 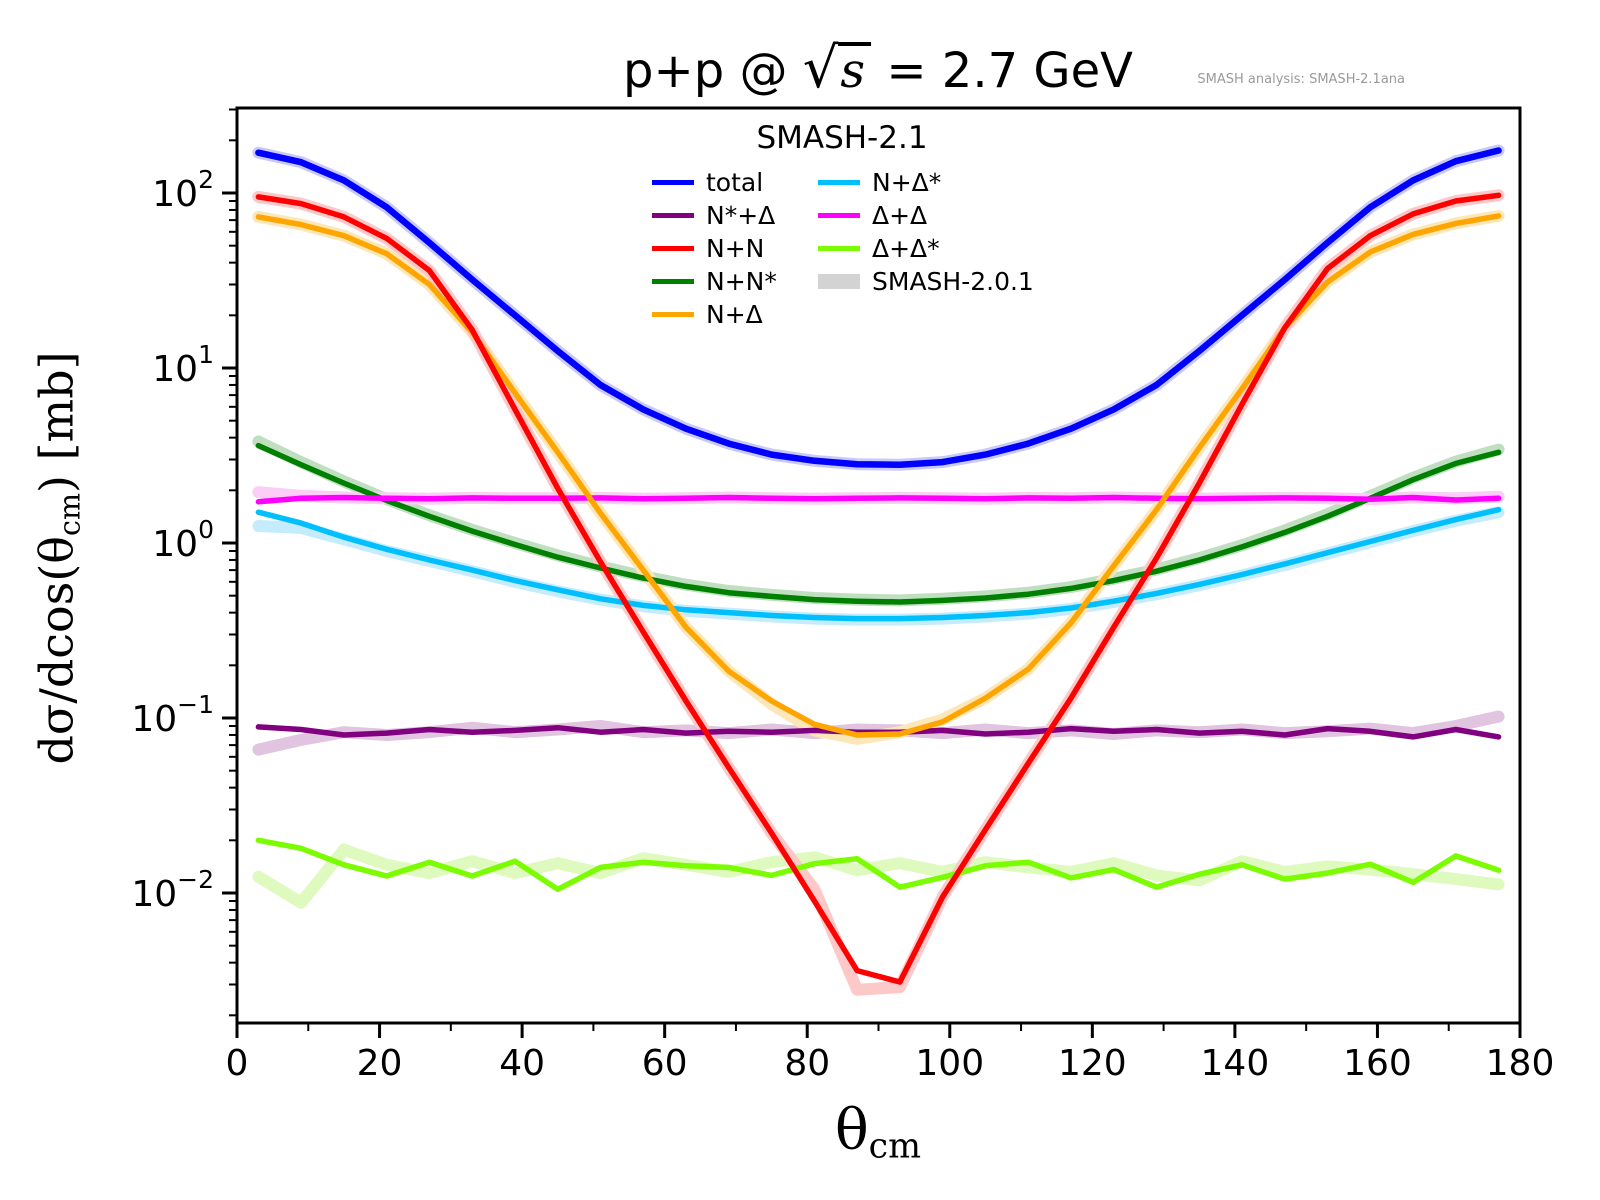 What do you see at coordinates (741, 215) in the screenshot?
I see `legend-item-label: N*+Δ` at bounding box center [741, 215].